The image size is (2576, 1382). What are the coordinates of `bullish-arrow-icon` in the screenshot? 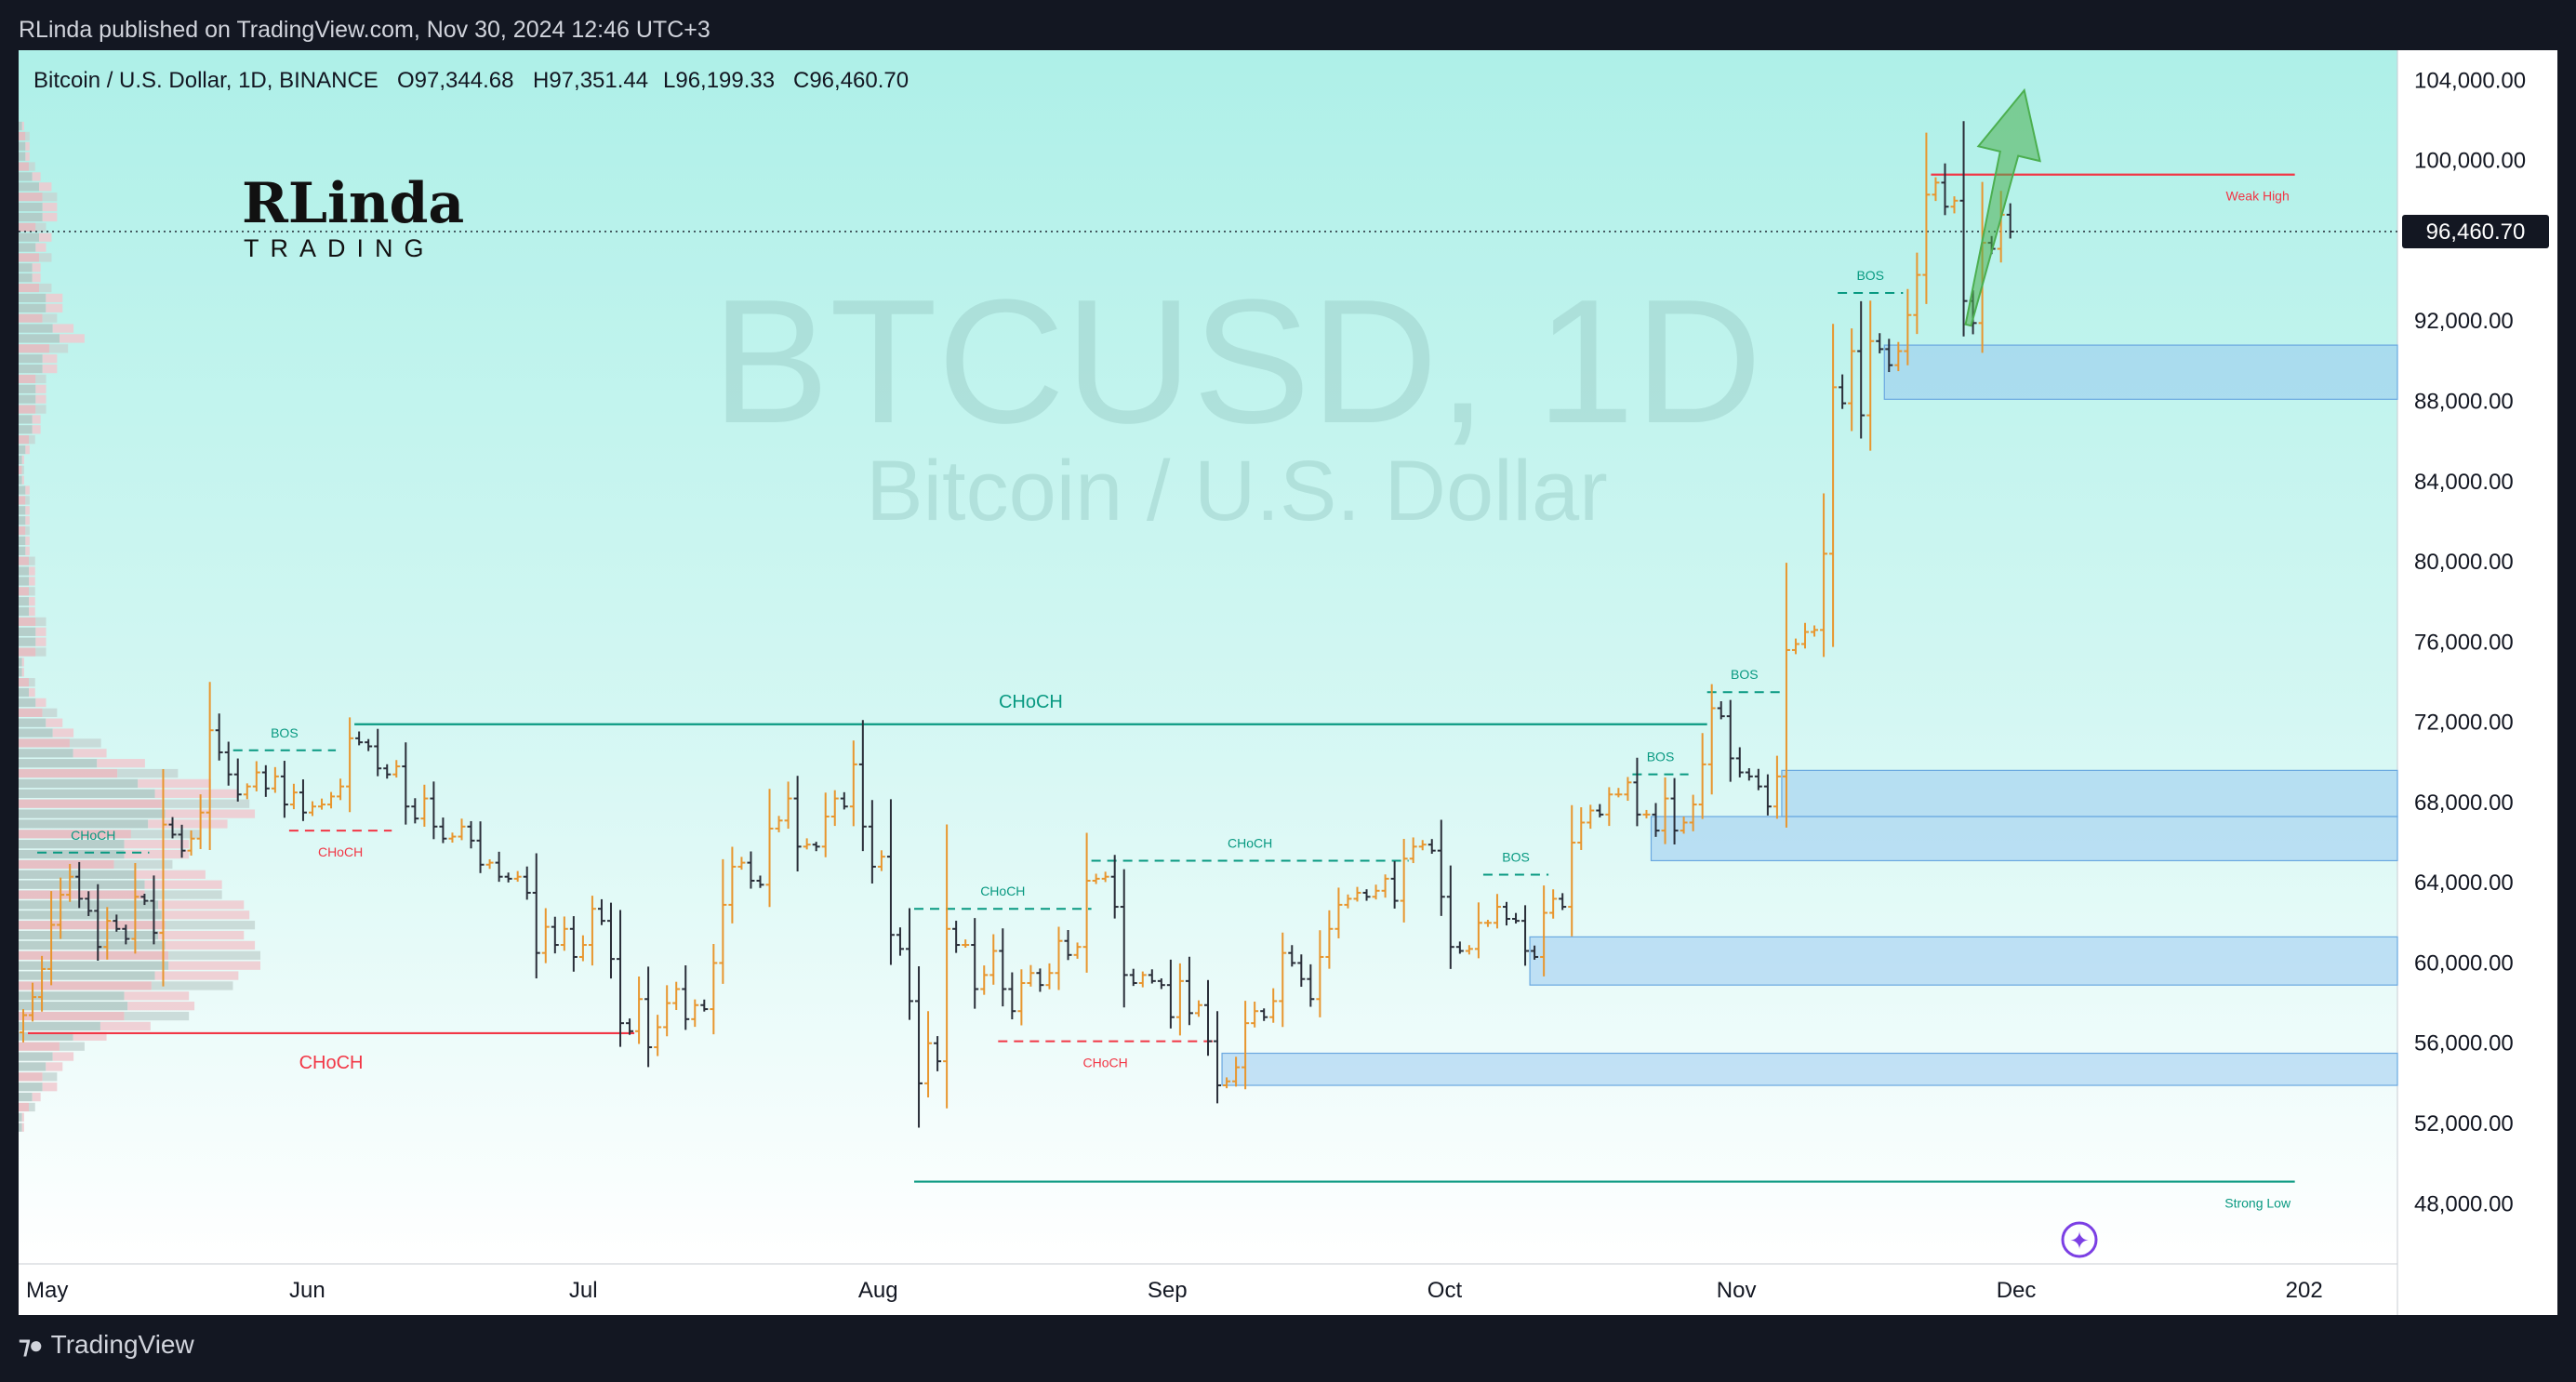 It's located at (2002, 207).